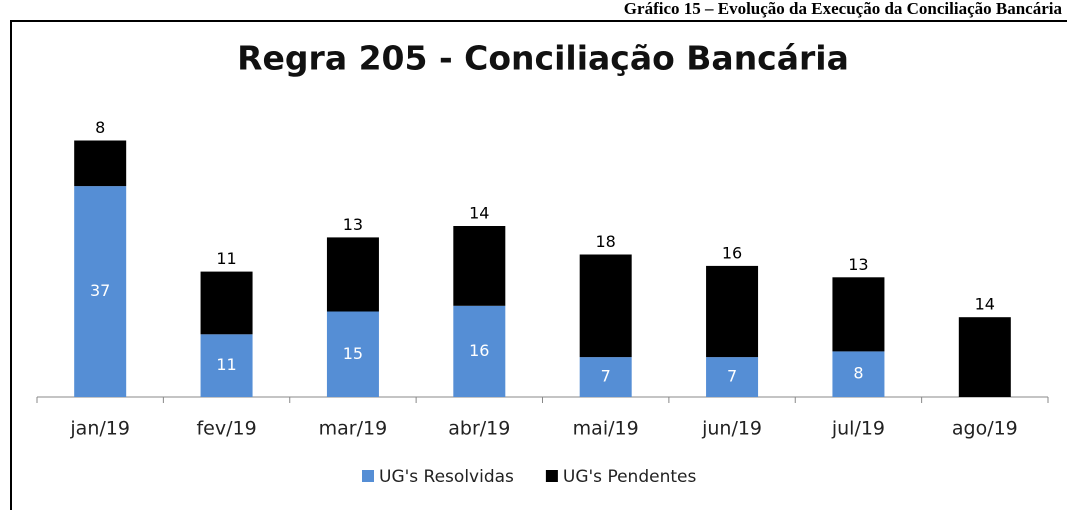  I want to click on x-tick-label: fev/19, so click(226, 429).